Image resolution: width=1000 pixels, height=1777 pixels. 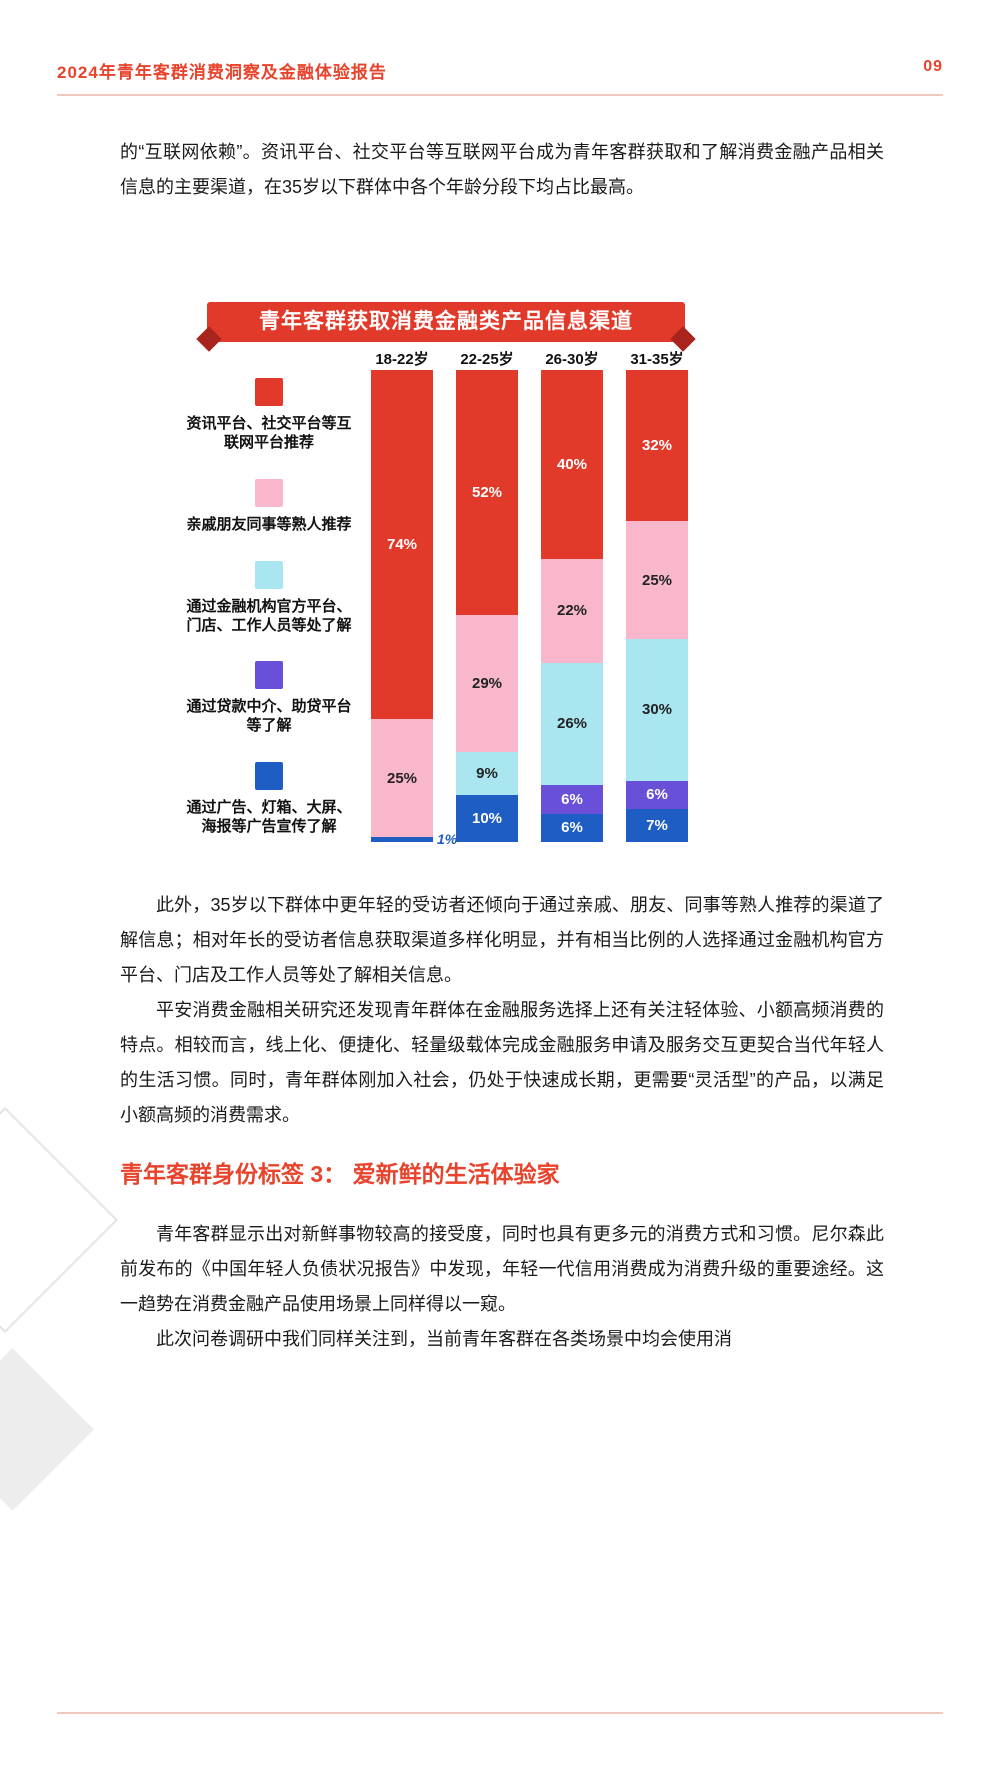 I want to click on legend-item: 资讯平台、社交平台等互联网平台推荐, so click(x=269, y=415).